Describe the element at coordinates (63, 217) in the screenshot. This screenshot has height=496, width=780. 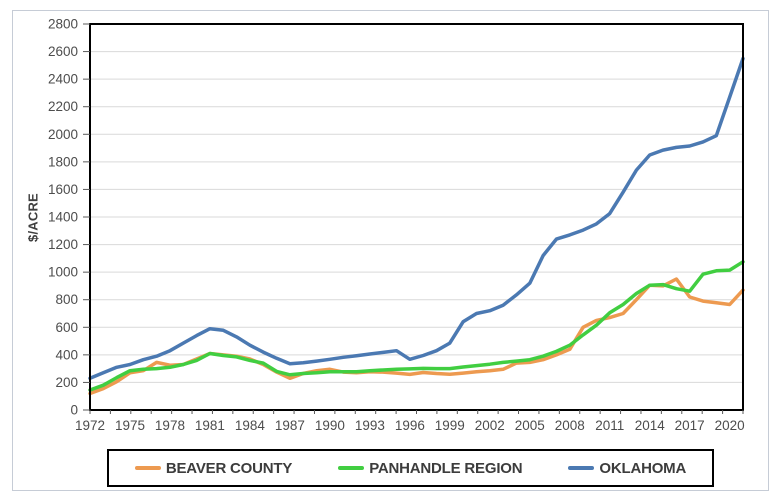
I see `y-tick-label: 1400` at that location.